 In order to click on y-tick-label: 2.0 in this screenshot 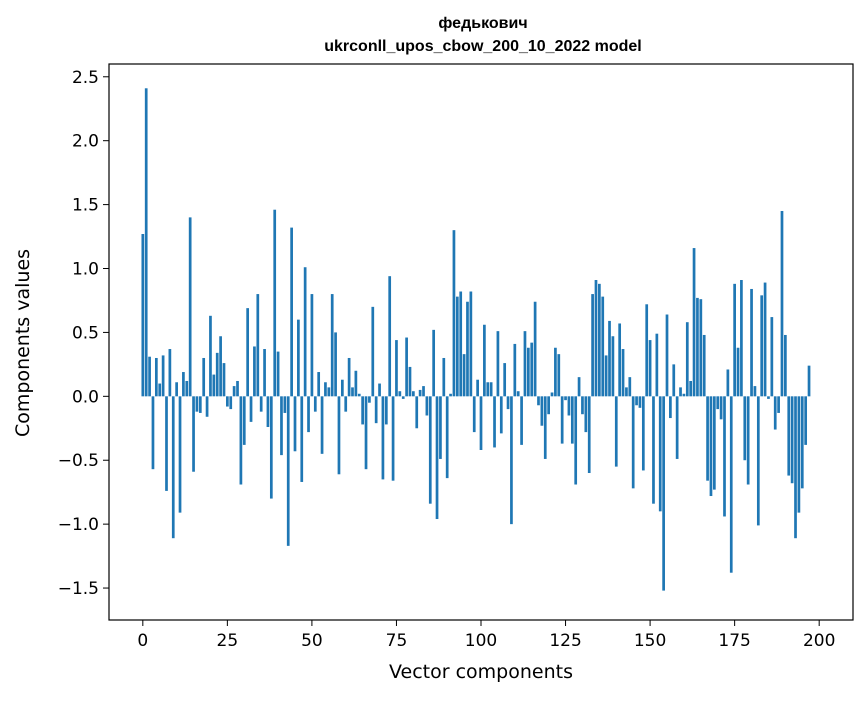, I will do `click(85, 142)`.